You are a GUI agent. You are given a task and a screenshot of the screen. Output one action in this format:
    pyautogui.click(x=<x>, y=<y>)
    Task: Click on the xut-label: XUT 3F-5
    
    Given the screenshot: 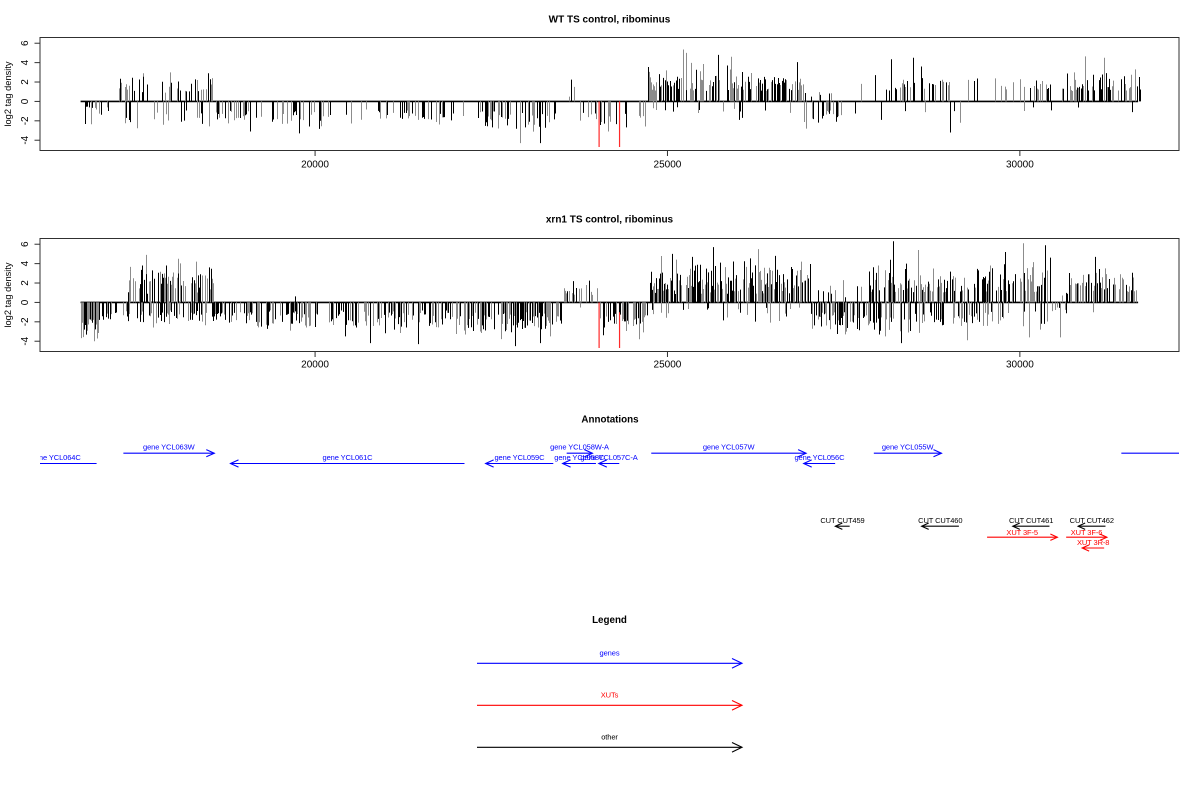 What is the action you would take?
    pyautogui.click(x=1022, y=532)
    